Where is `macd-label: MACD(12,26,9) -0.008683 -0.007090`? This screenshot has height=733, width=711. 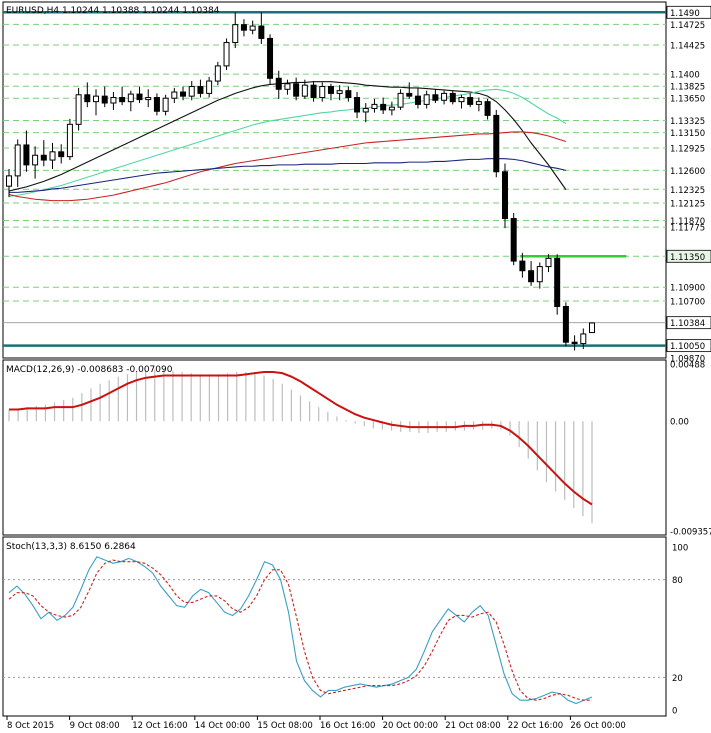
macd-label: MACD(12,26,9) -0.008683 -0.007090 is located at coordinates (89, 370).